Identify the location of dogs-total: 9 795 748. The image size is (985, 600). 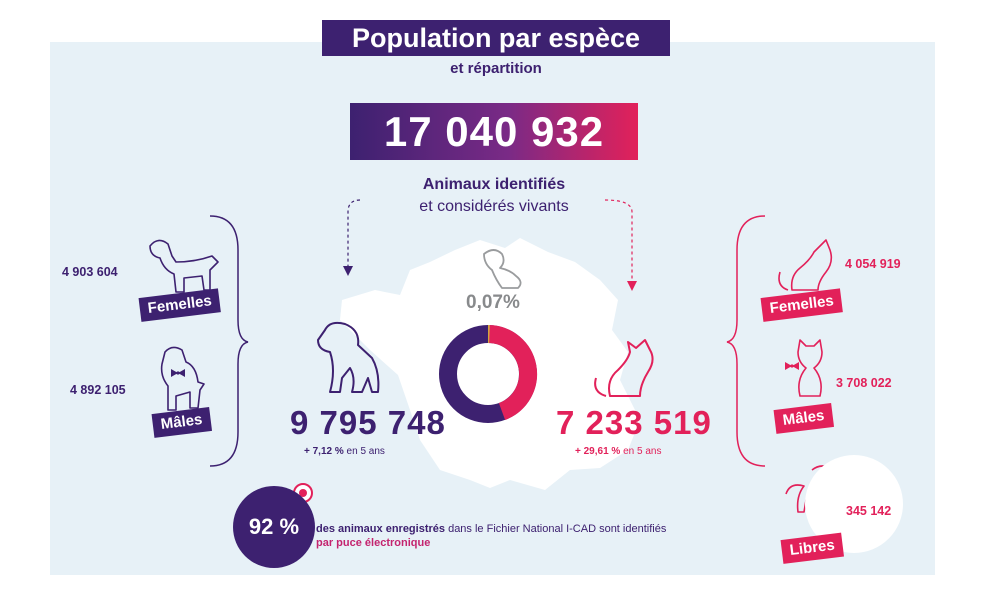
(368, 422).